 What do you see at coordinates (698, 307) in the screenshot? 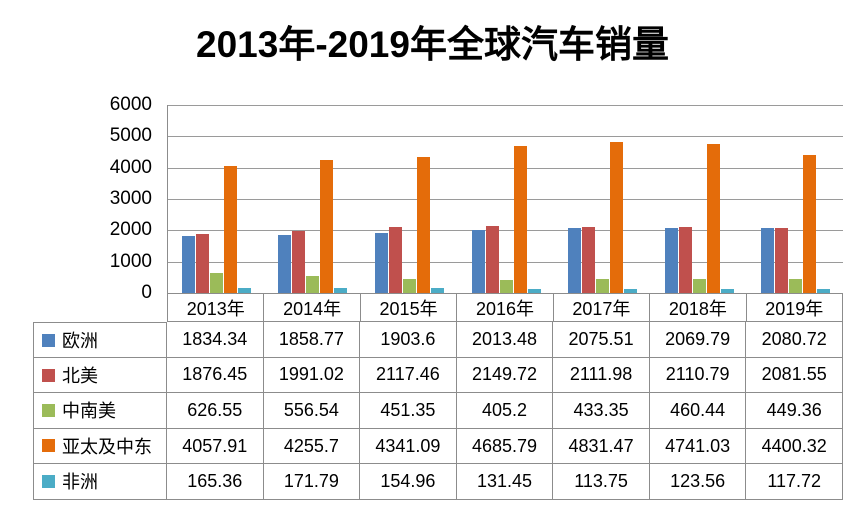
I see `table-header-cell: 2018年` at bounding box center [698, 307].